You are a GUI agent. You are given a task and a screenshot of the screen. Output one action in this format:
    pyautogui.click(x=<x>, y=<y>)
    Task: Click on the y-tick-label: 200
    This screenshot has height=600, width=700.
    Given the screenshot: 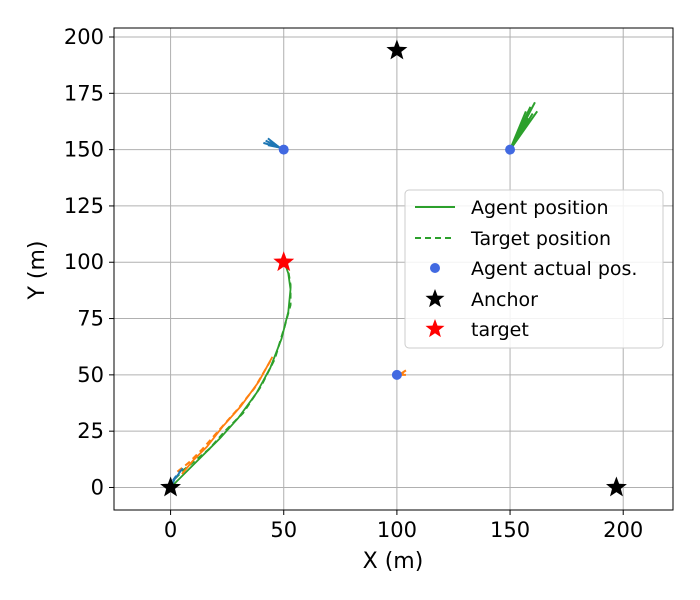 What is the action you would take?
    pyautogui.click(x=84, y=37)
    